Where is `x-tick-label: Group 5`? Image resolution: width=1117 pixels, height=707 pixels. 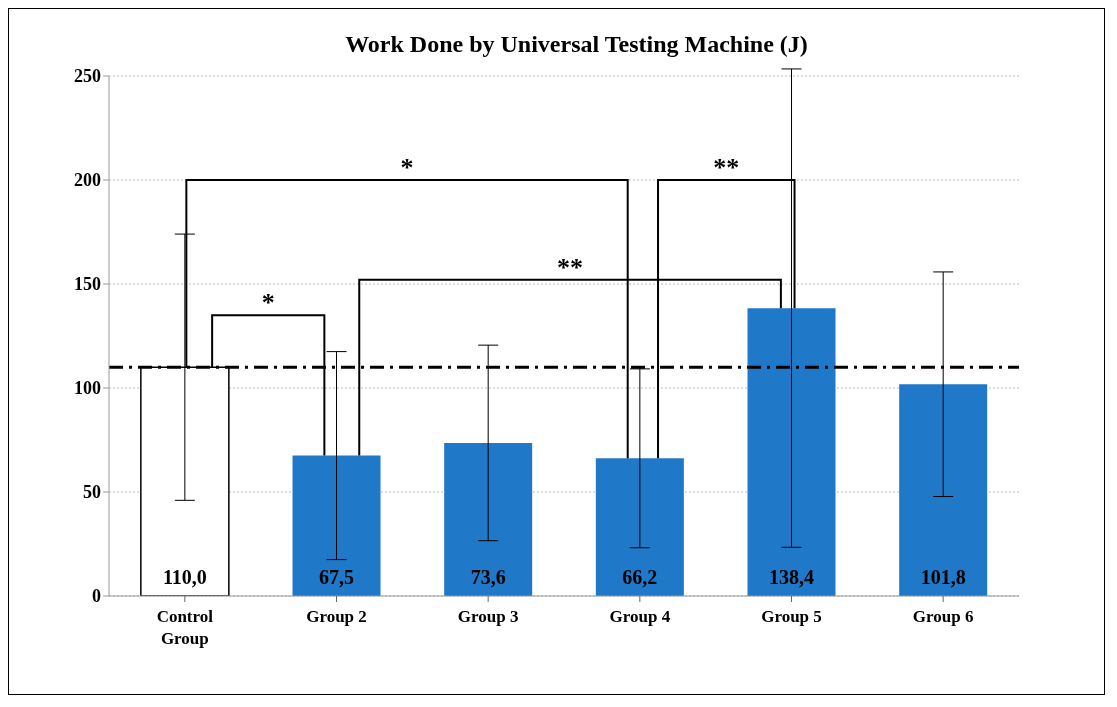 x-tick-label: Group 5 is located at coordinates (791, 616).